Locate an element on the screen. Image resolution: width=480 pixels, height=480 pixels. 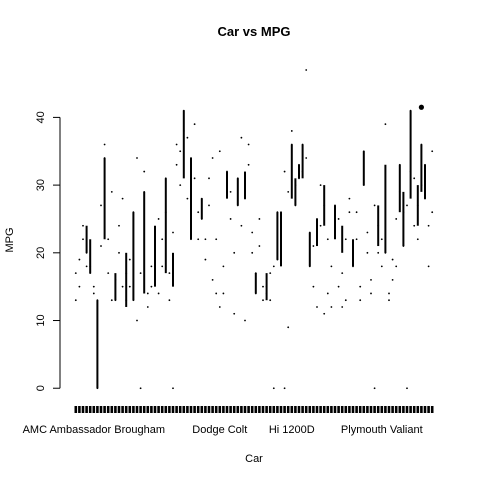
y-tick-label: 40 is located at coordinates (41, 117).